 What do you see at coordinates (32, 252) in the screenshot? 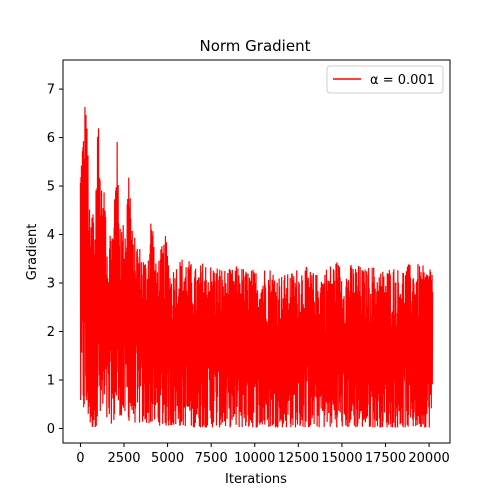
I see `y-axis-label: Gradient` at bounding box center [32, 252].